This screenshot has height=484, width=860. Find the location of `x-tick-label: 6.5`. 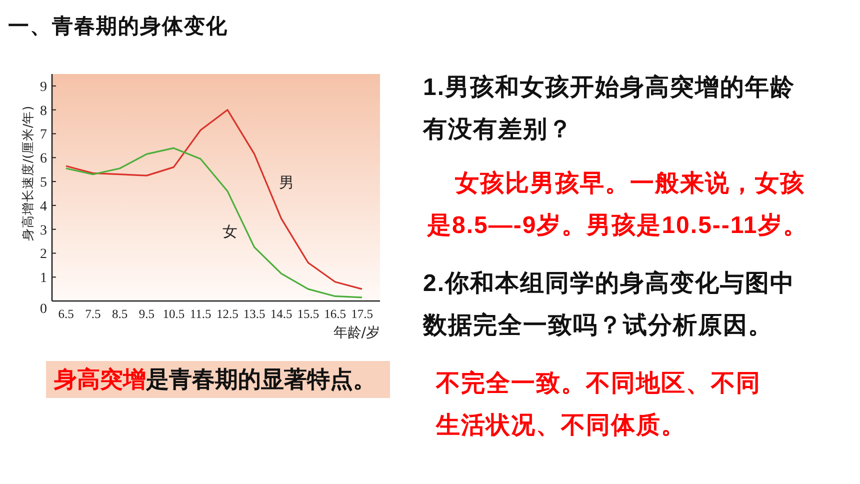

x-tick-label: 6.5 is located at coordinates (66, 314).